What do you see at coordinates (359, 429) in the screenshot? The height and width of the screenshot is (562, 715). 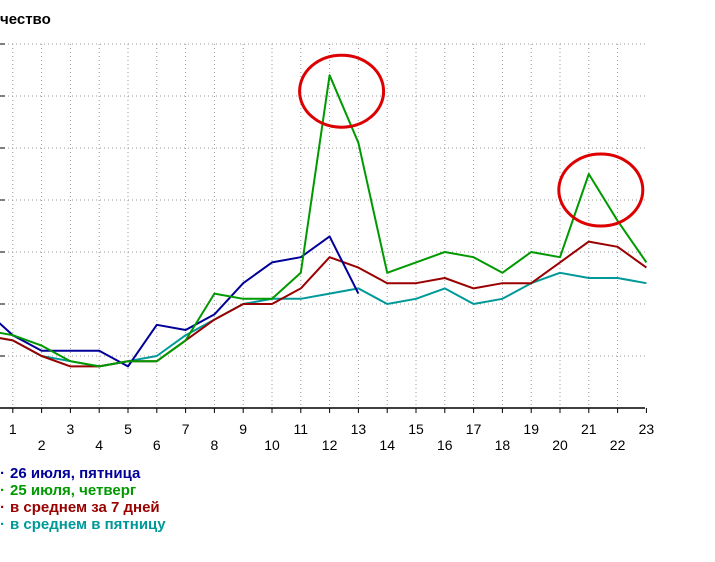 I see `x-tick-label: 13` at bounding box center [359, 429].